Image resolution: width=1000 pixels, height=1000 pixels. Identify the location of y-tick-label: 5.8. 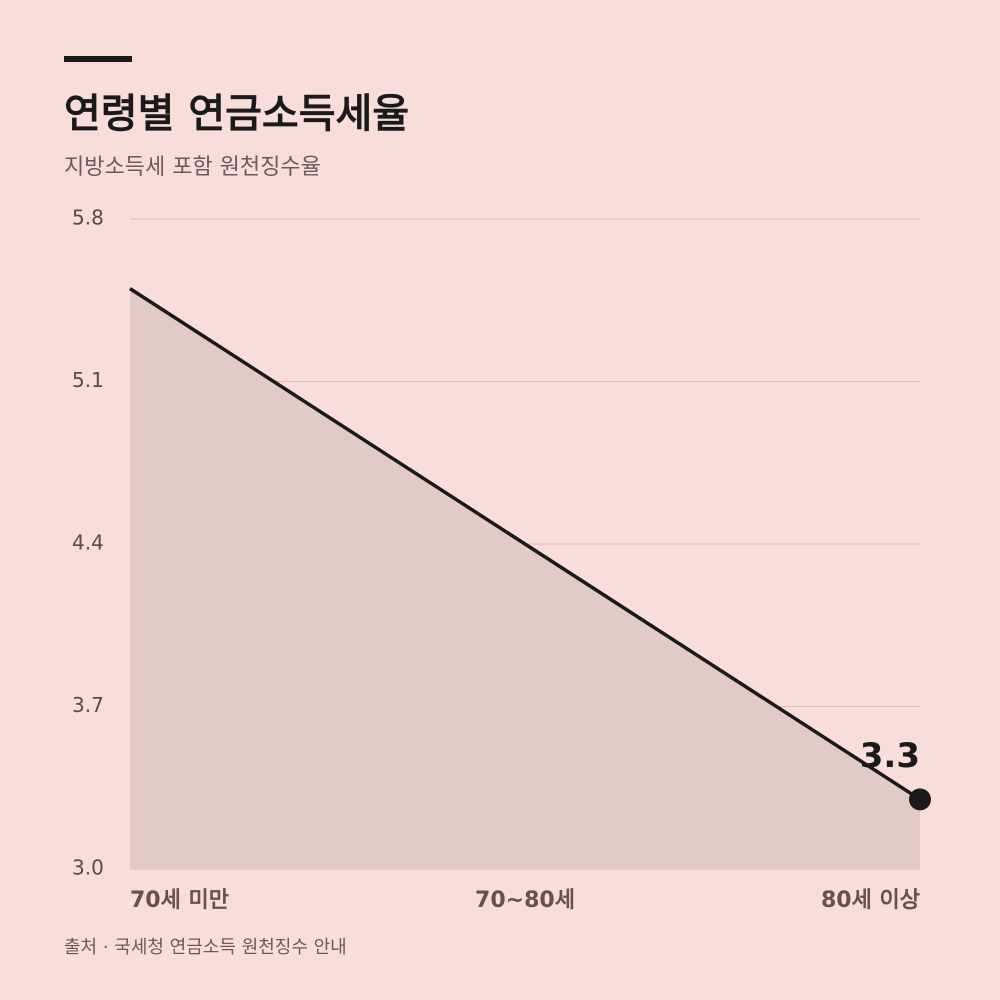
(88, 218).